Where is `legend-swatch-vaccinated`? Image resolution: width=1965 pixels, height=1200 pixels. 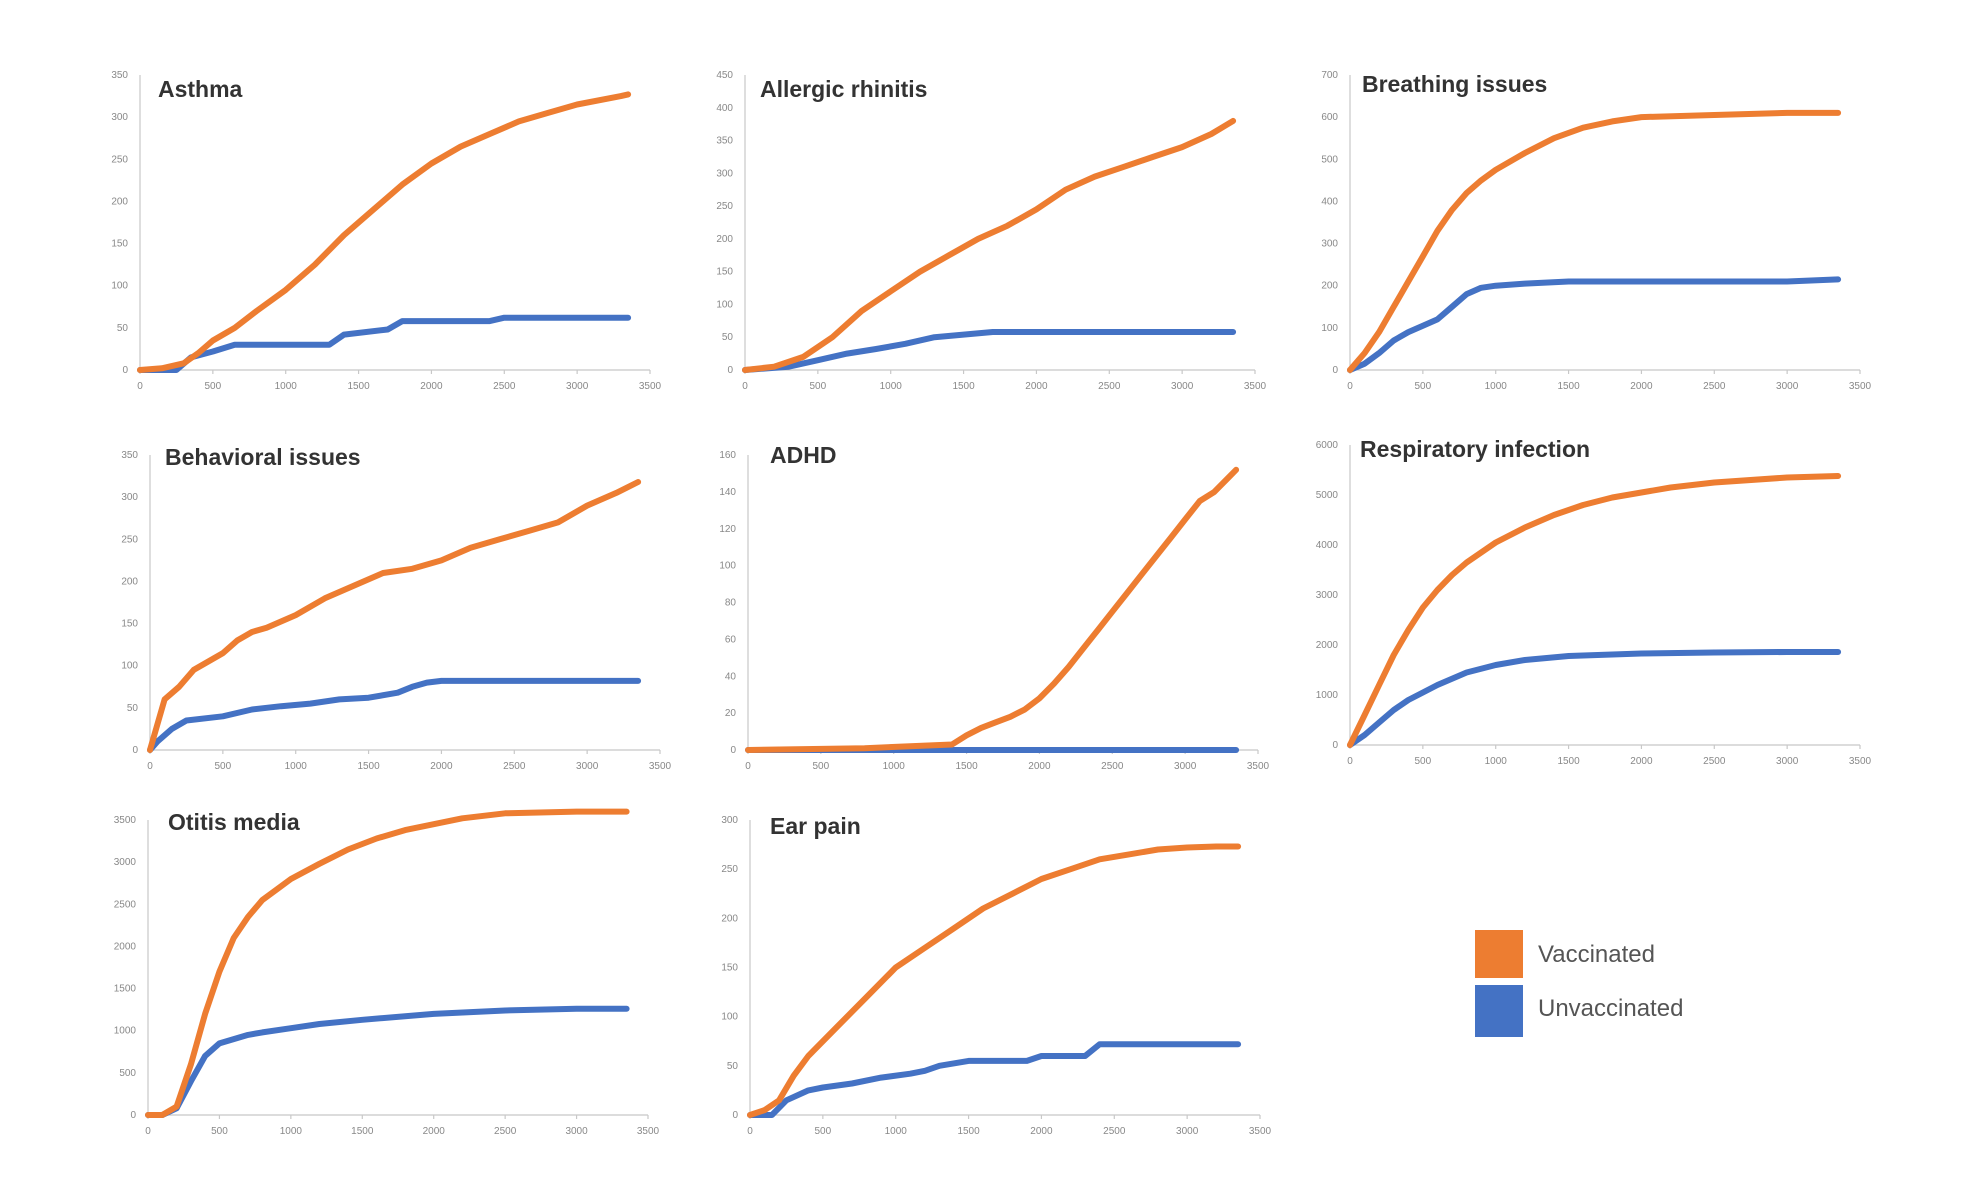 legend-swatch-vaccinated is located at coordinates (1499, 954).